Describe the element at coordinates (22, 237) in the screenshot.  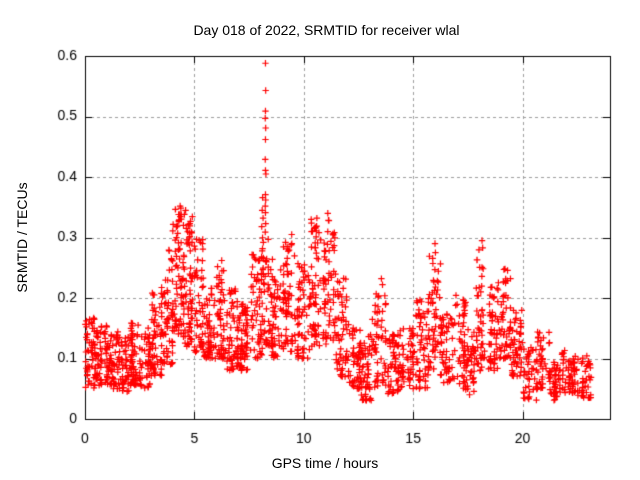
I see `y-axis-label: SRMTID / TECUs` at that location.